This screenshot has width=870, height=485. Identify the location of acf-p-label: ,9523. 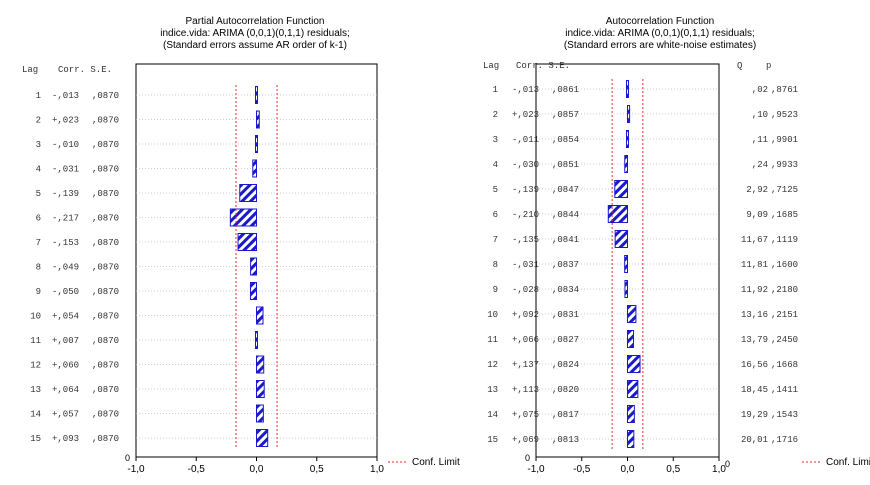
(784, 115).